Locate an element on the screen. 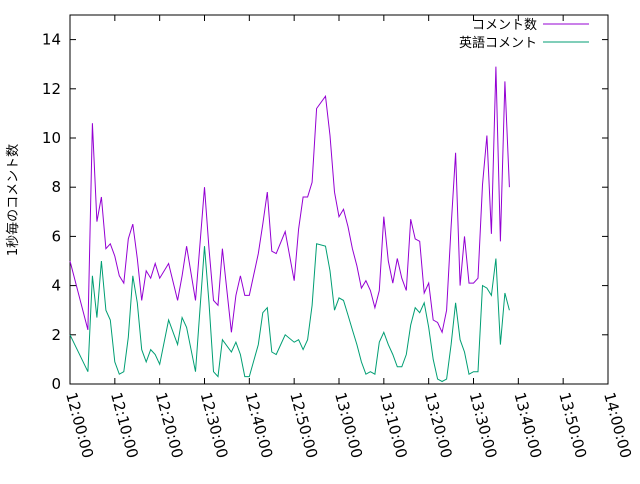 Image resolution: width=640 pixels, height=484 pixels. y-axis-label: 1秒毎のコメント数 is located at coordinates (13, 200).